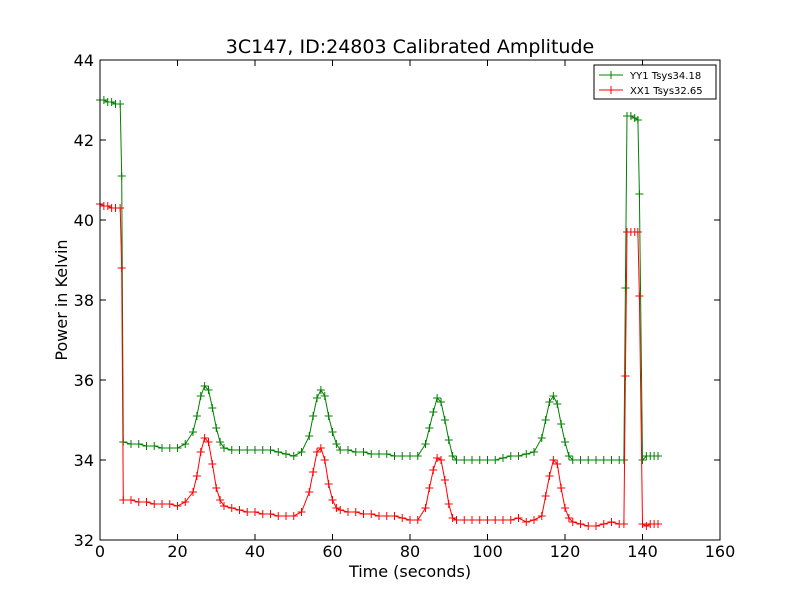  I want to click on chart-title: 3C147, ID:24803 Calibrated Amplitude, so click(410, 47).